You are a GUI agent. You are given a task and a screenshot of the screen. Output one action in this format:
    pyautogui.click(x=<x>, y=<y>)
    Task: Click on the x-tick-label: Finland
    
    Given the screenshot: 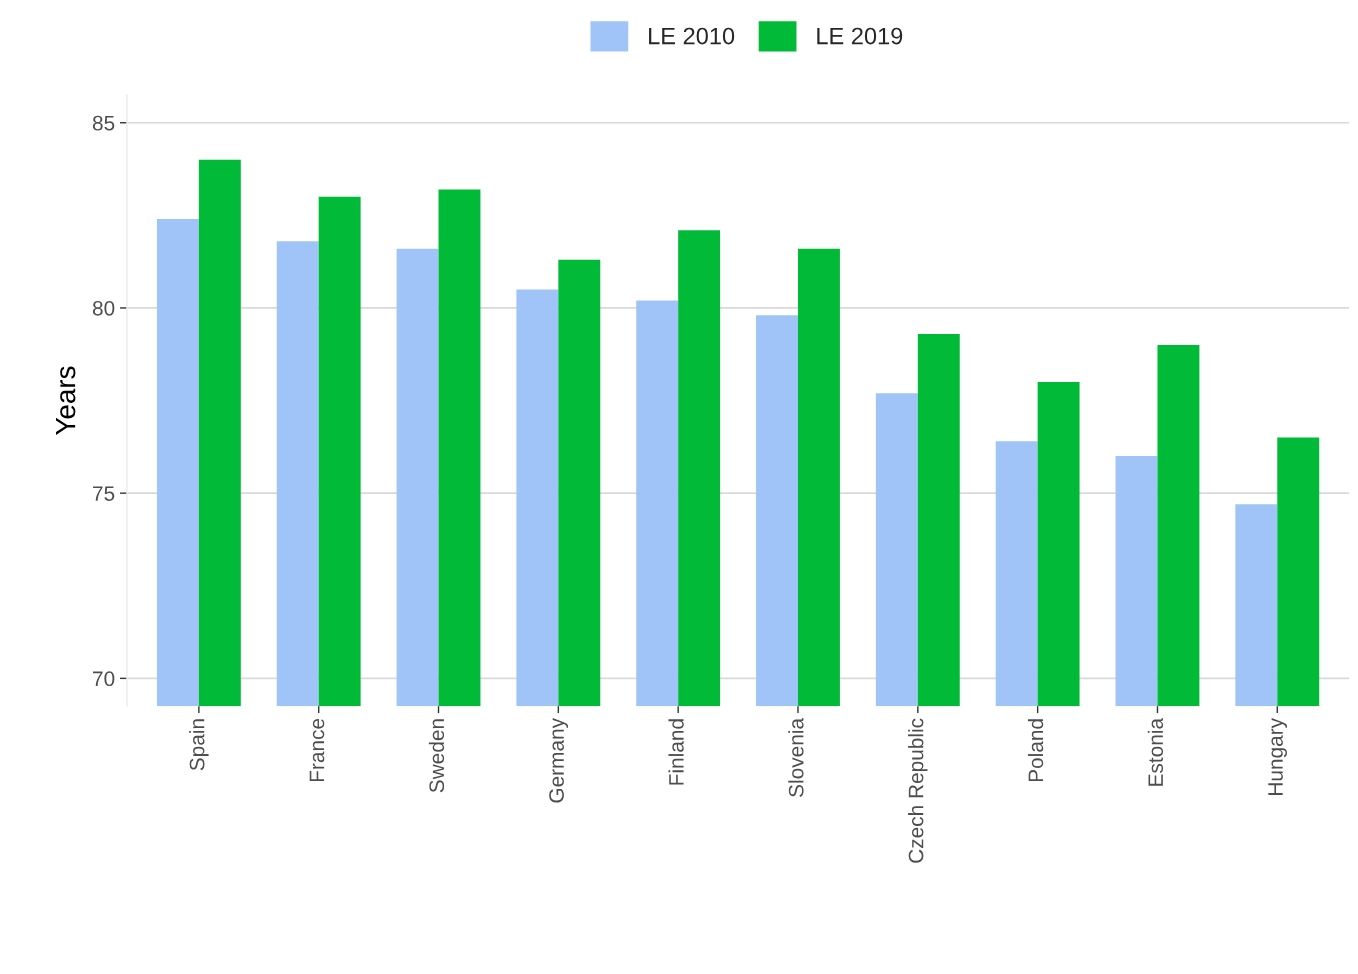 What is the action you would take?
    pyautogui.click(x=676, y=752)
    